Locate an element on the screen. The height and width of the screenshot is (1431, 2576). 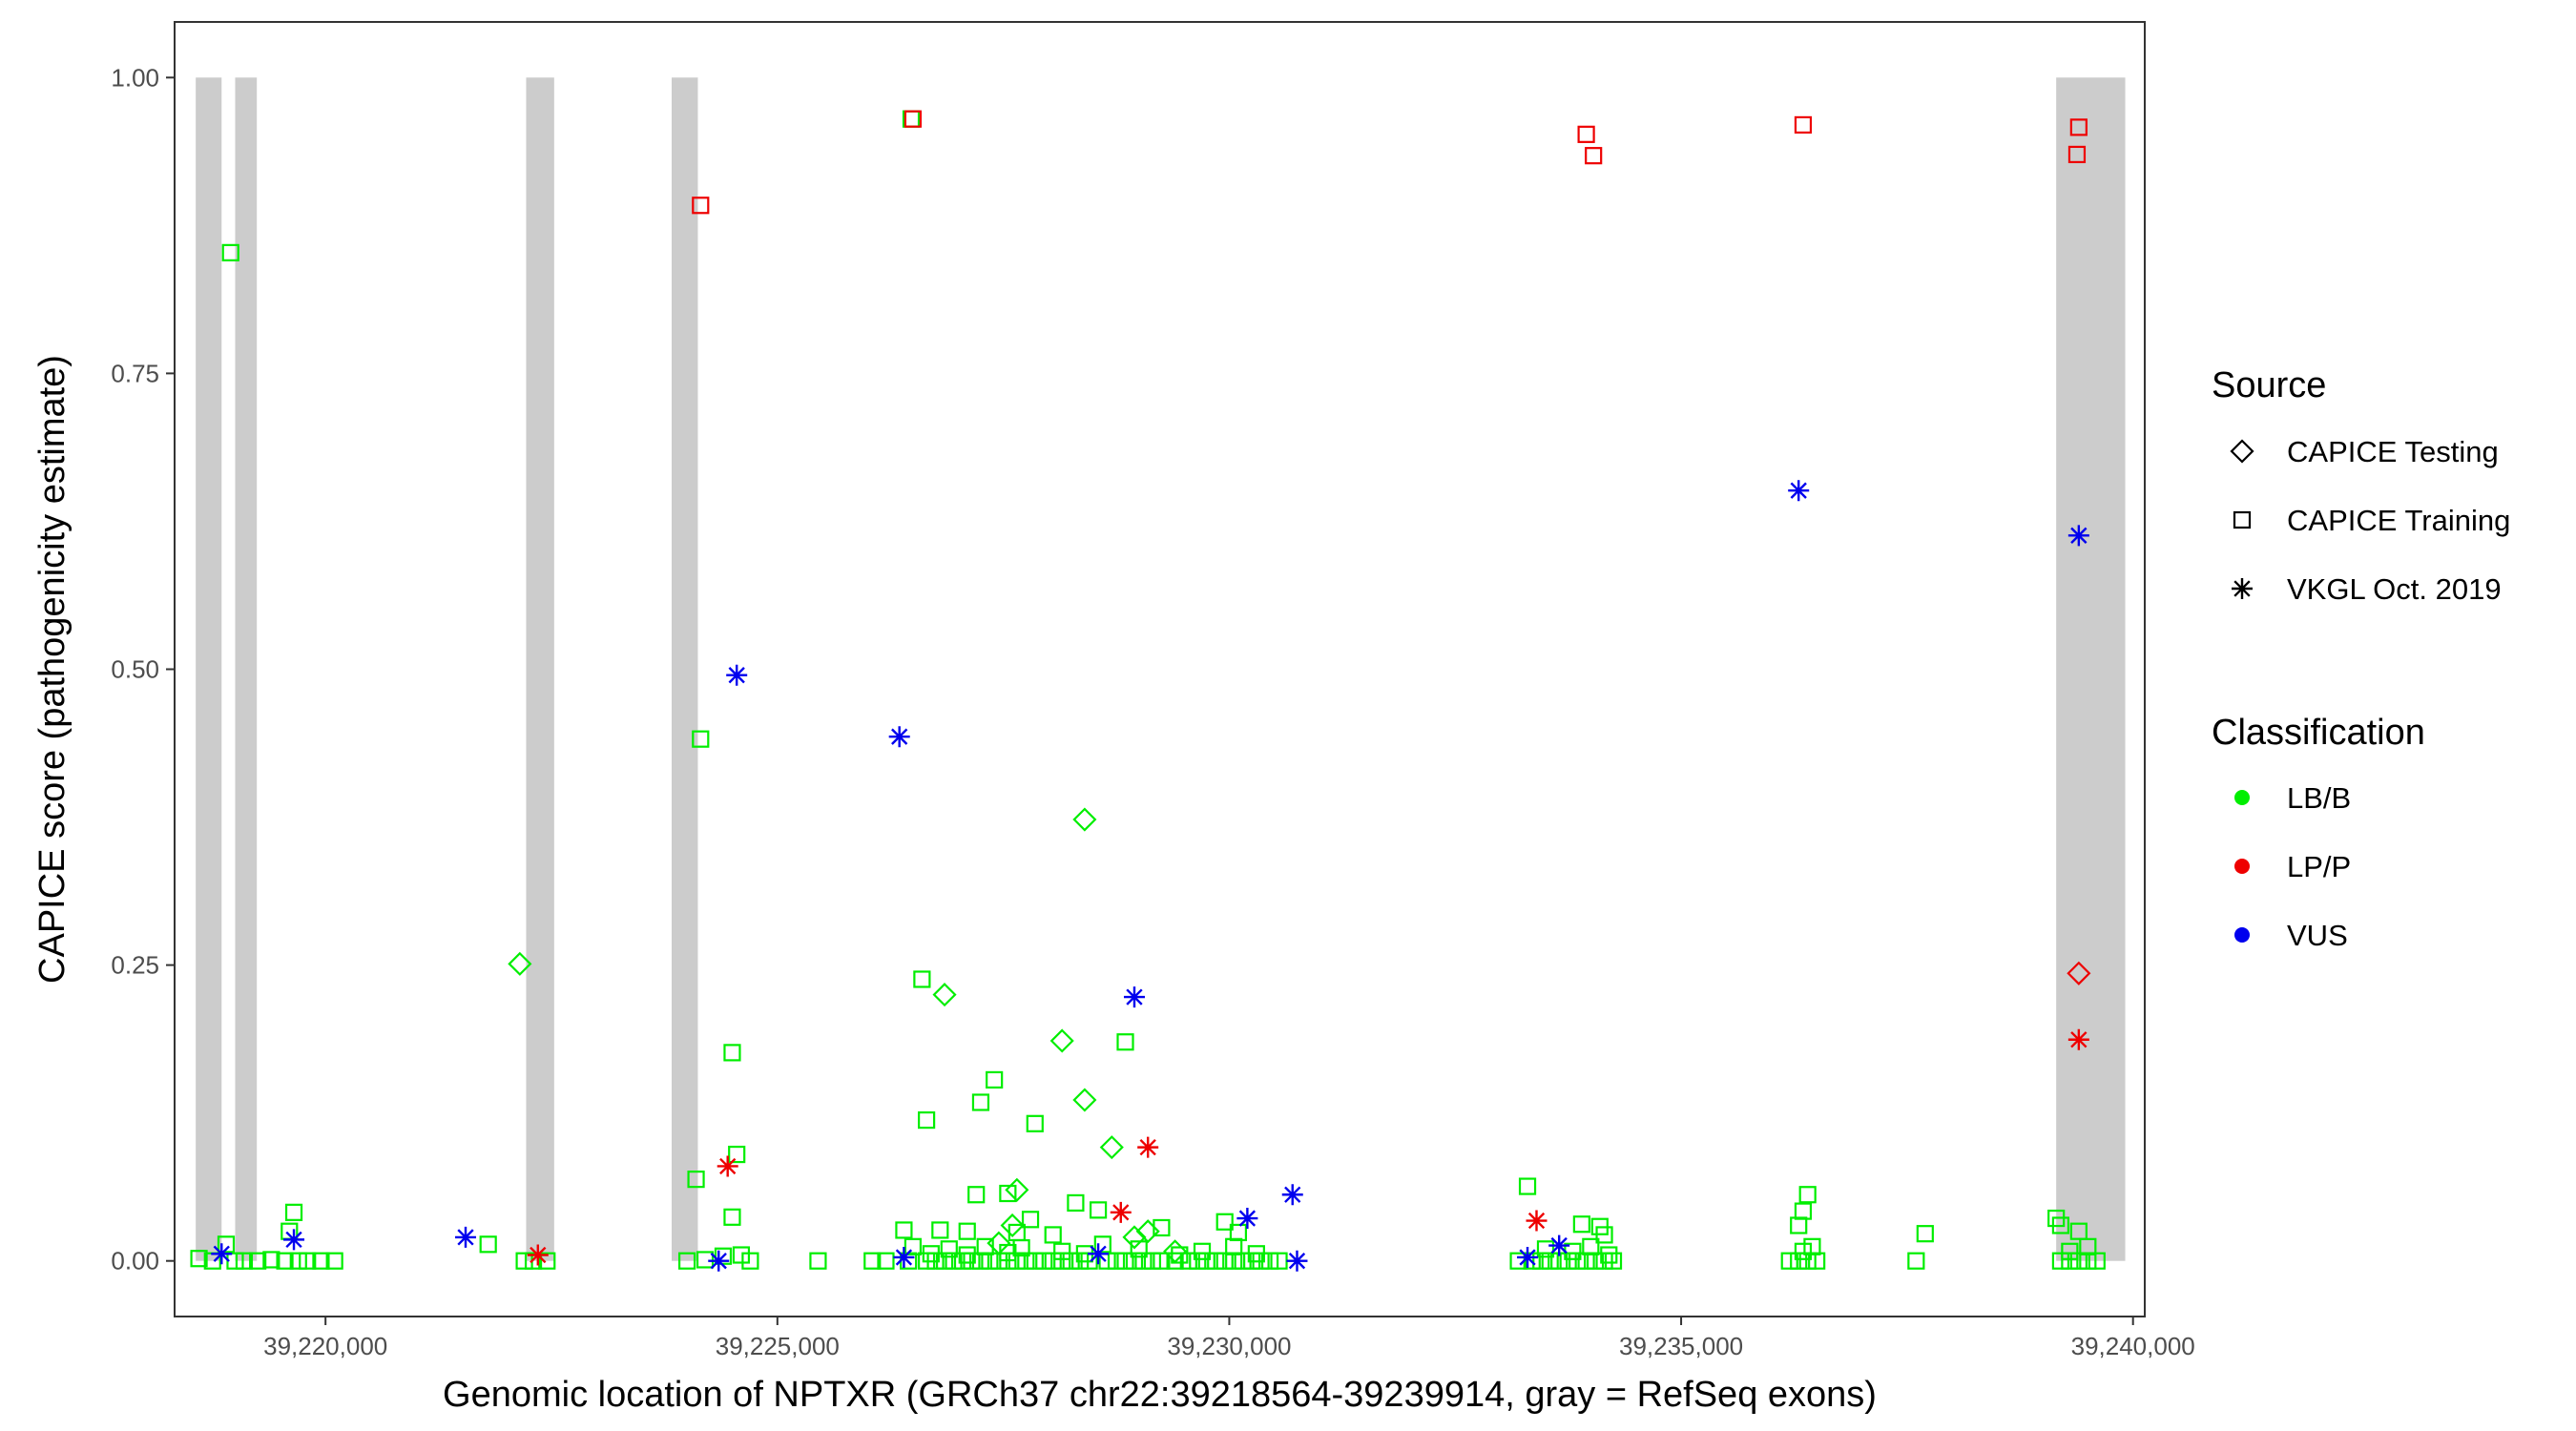
y-axis-title: CAPICE score (pathogenicity estimate) is located at coordinates (52, 669).